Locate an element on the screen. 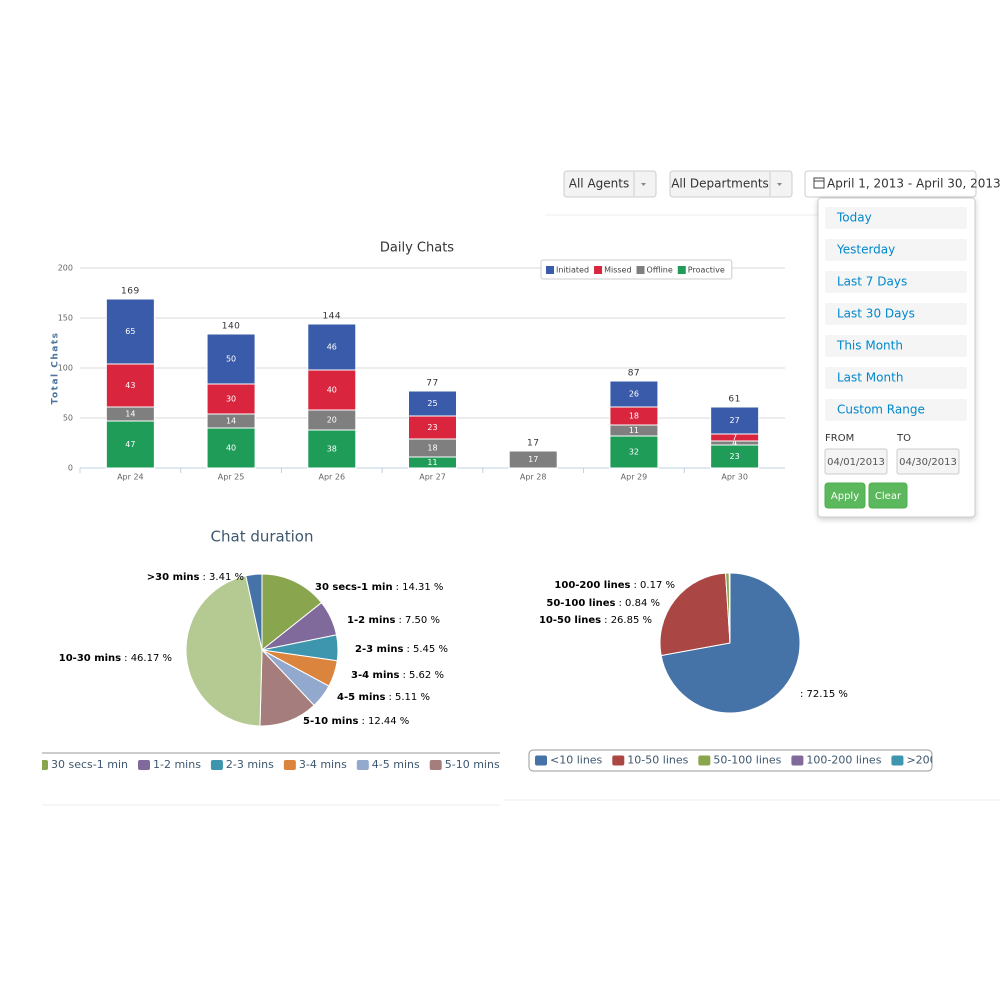 The image size is (1000, 1004). agents-select: All Agents is located at coordinates (610, 184).